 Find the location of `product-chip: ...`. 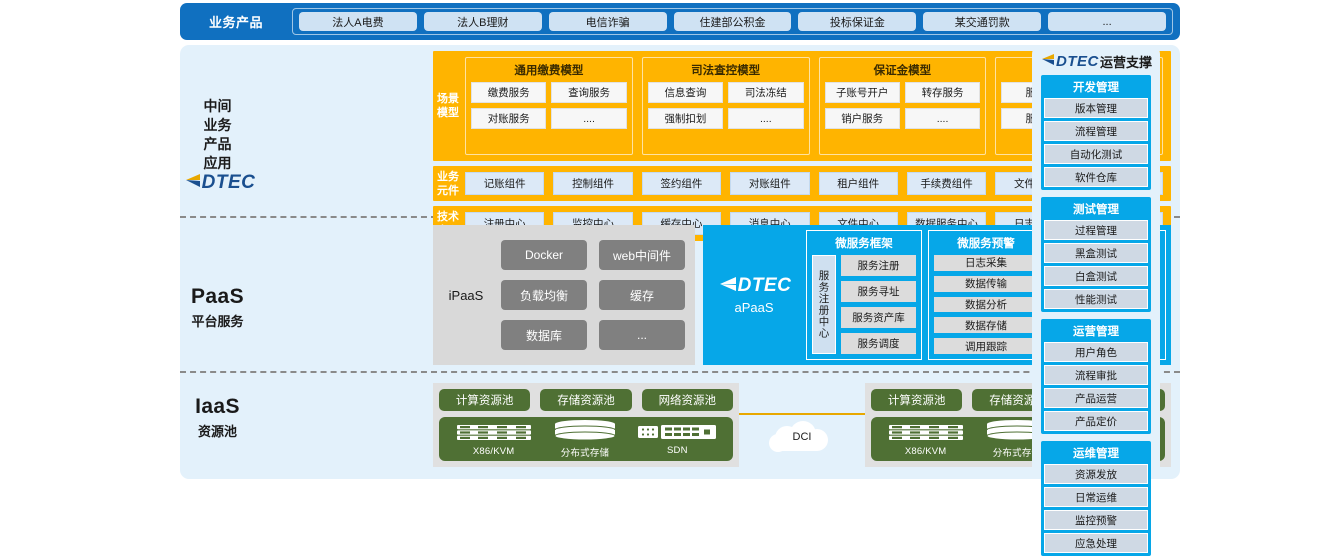

product-chip: ... is located at coordinates (1107, 21).